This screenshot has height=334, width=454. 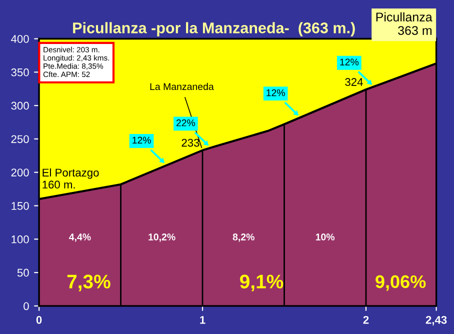 I want to click on annotation: 22%, so click(x=186, y=122).